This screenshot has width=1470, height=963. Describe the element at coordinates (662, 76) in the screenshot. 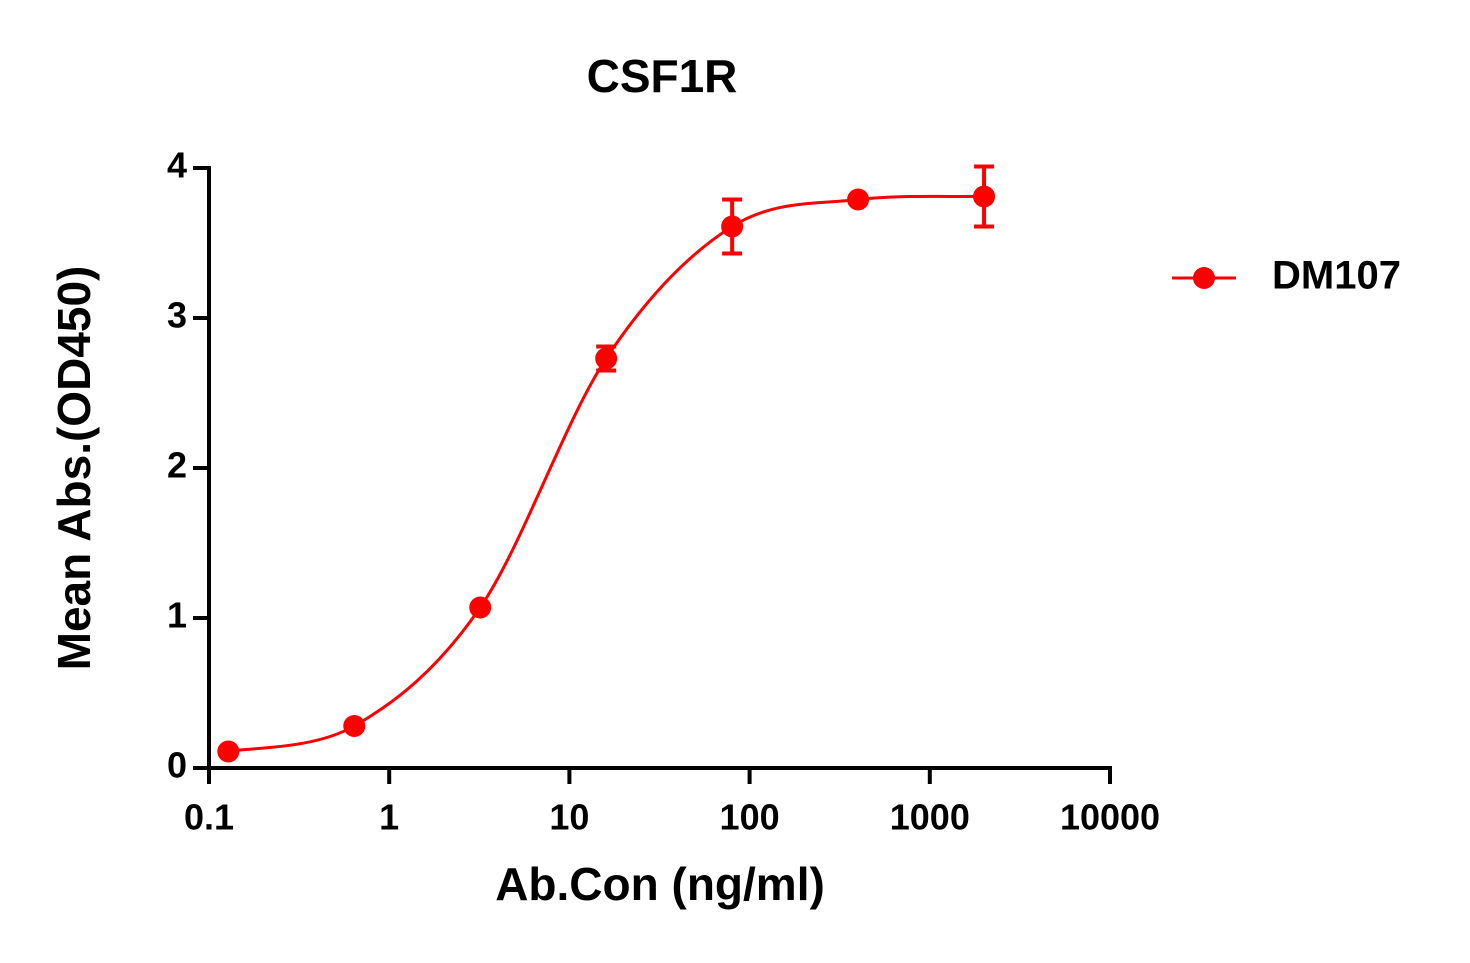

I see `chart-title: CSF1R` at that location.